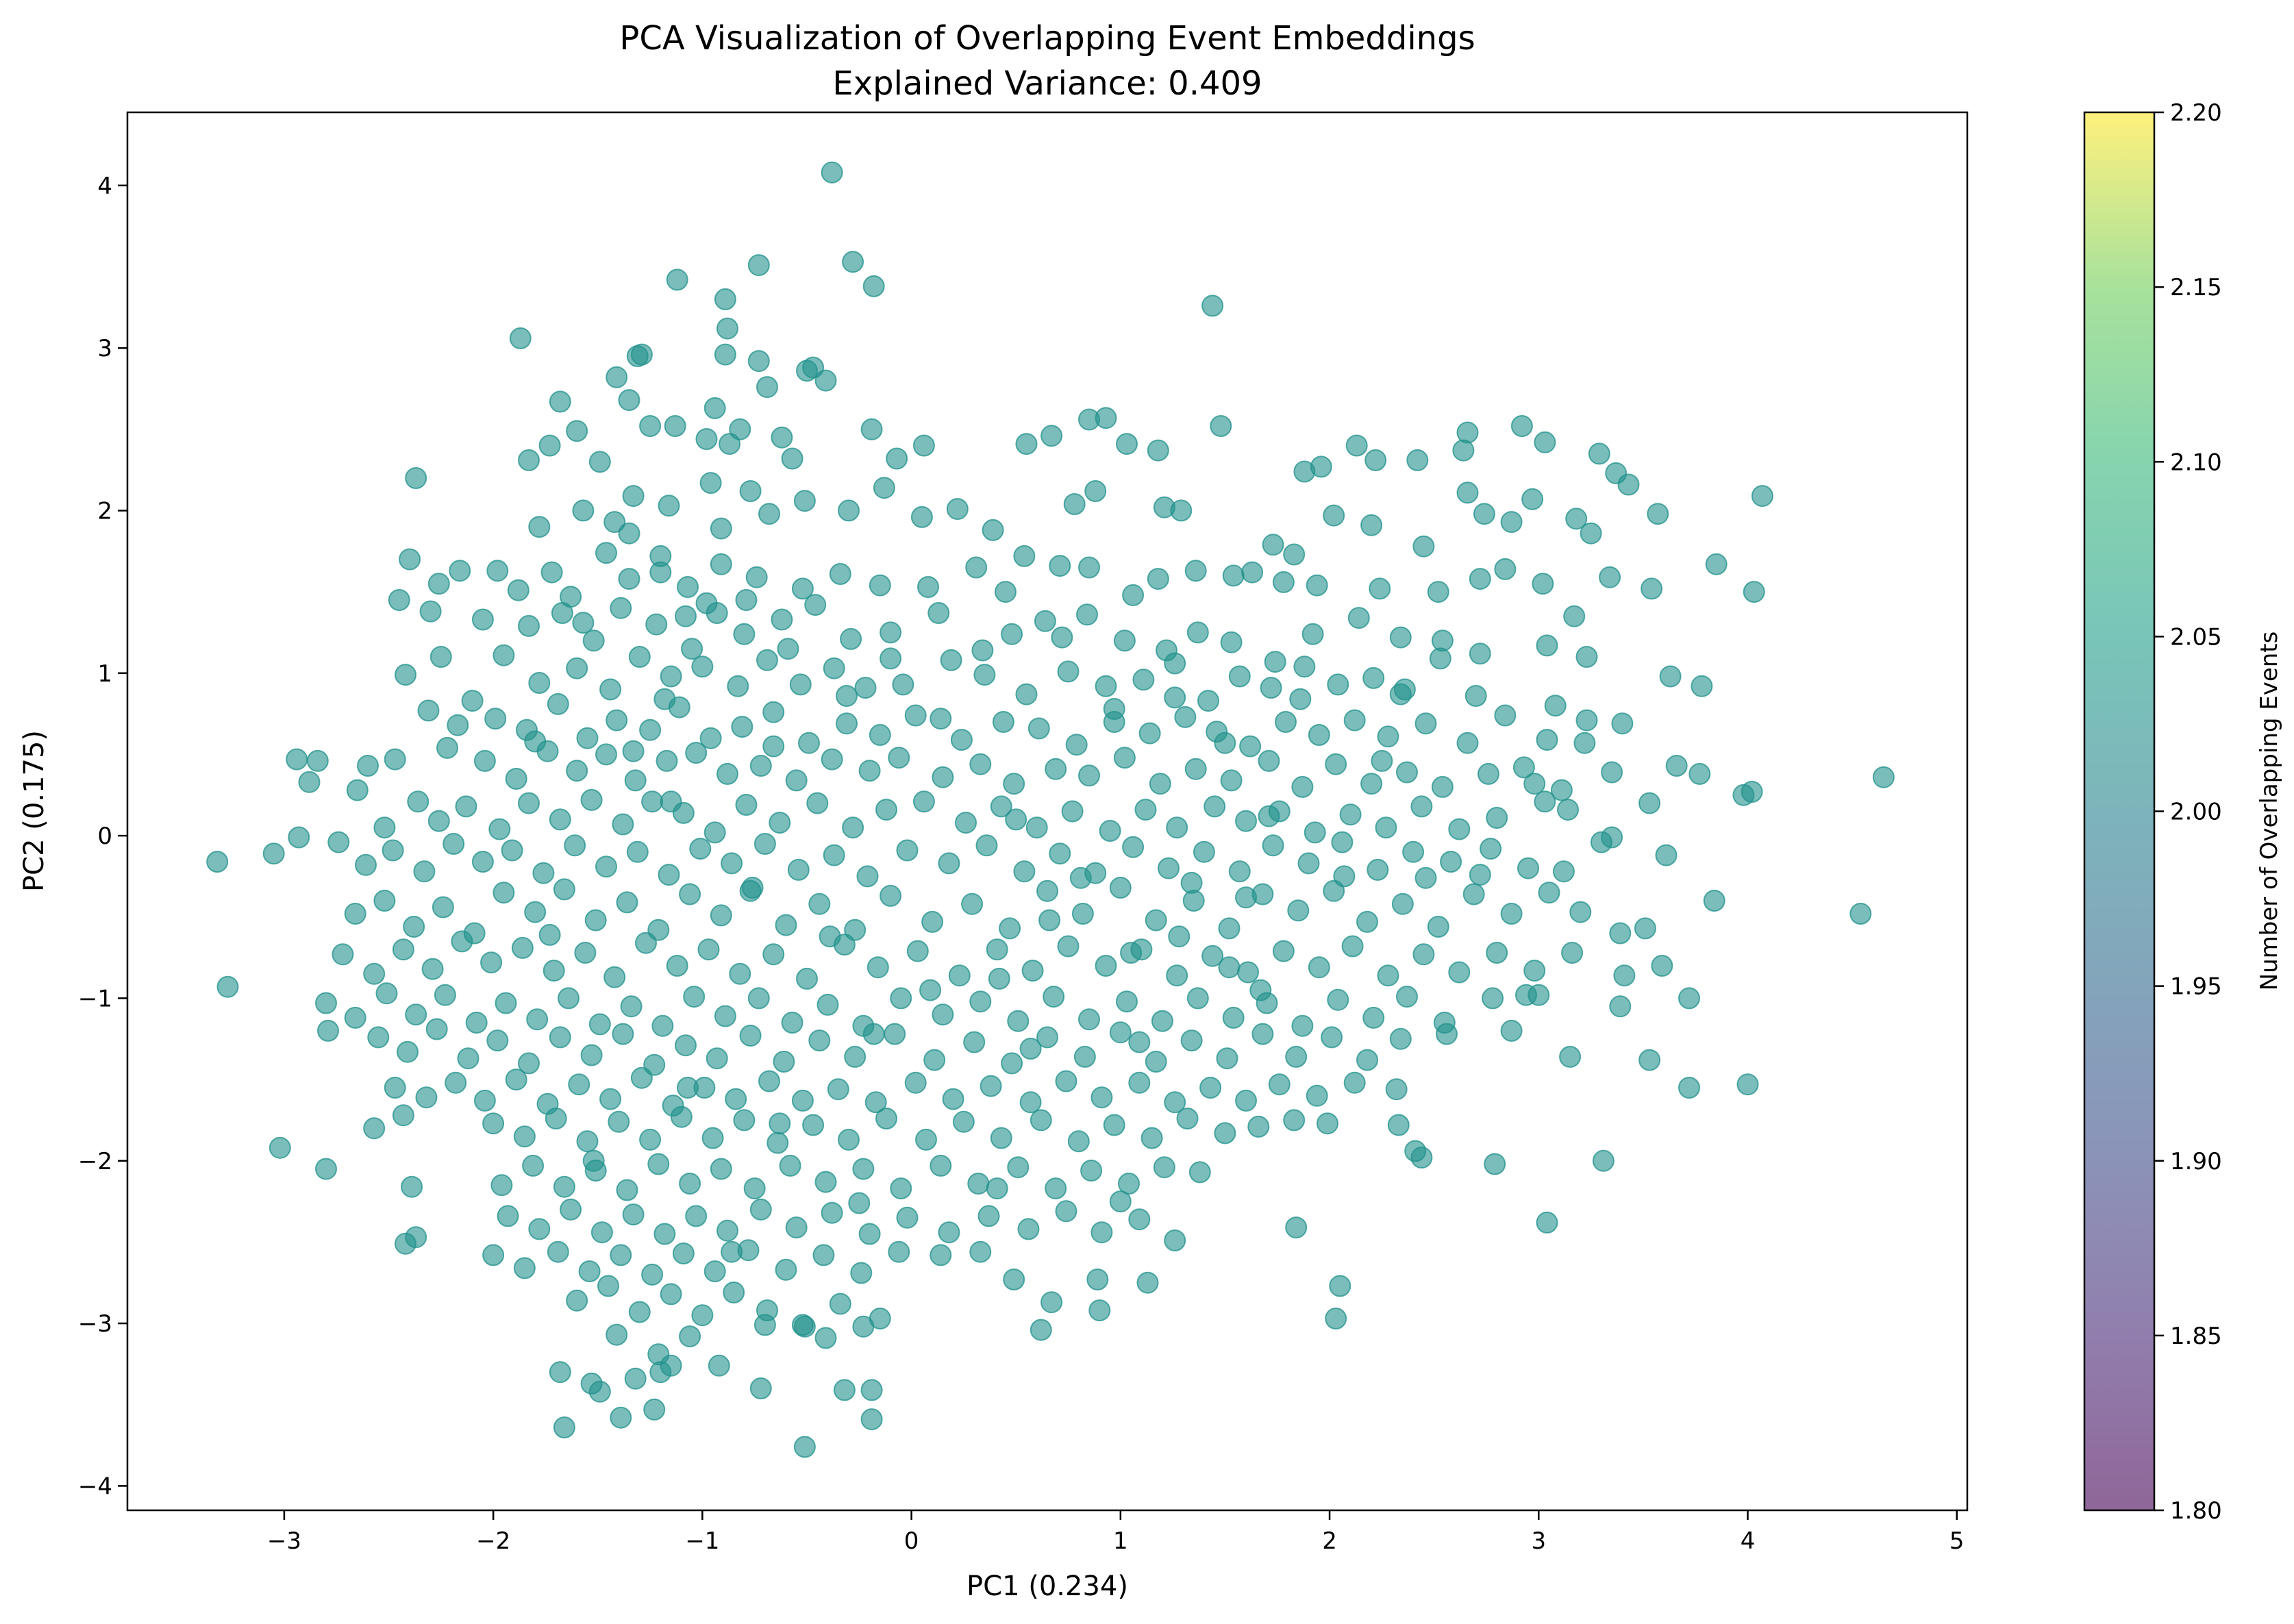 Image resolution: width=2294 pixels, height=1624 pixels. I want to click on colorbar-tick-label: 2.20, so click(2196, 113).